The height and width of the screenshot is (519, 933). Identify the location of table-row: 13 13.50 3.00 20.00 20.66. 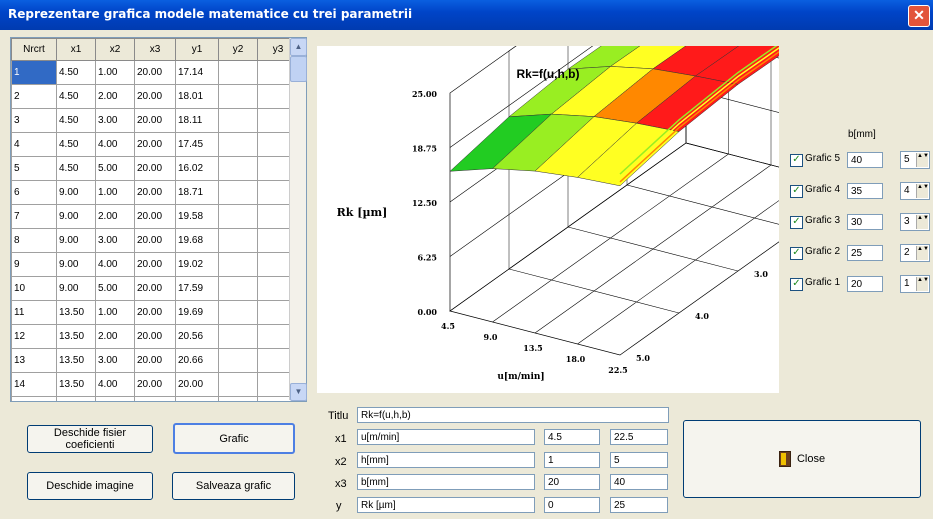
(155, 360).